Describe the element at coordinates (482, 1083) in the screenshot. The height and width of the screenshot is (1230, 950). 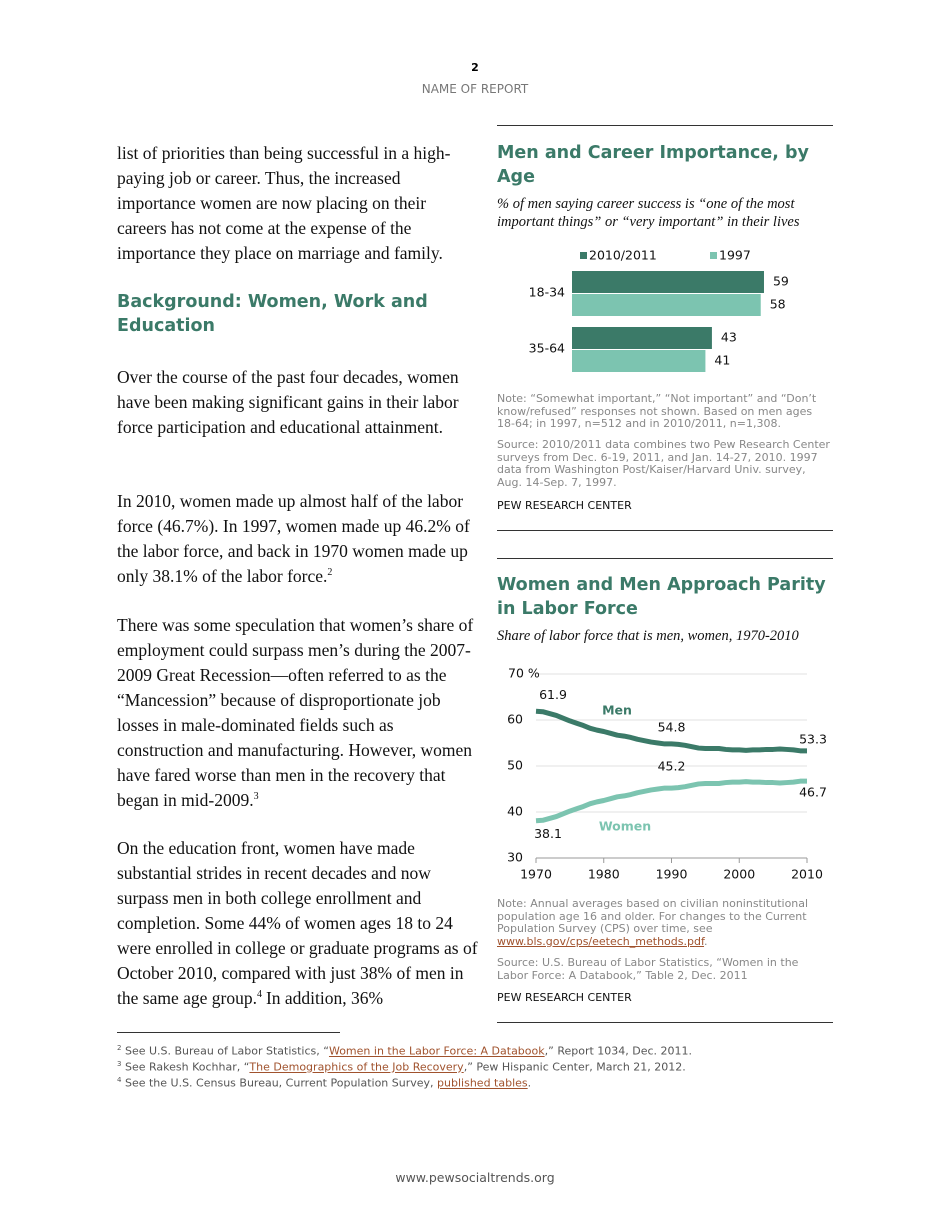
I see `link: published tables` at that location.